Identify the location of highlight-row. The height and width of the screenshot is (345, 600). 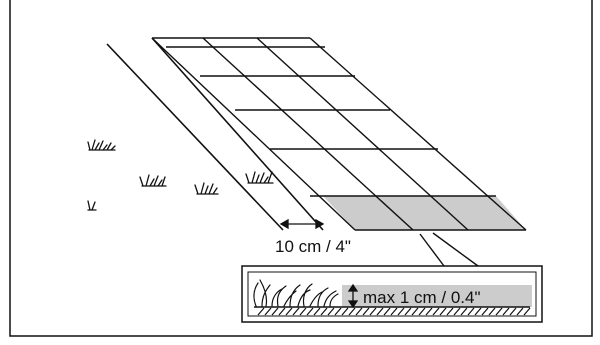
(424, 213).